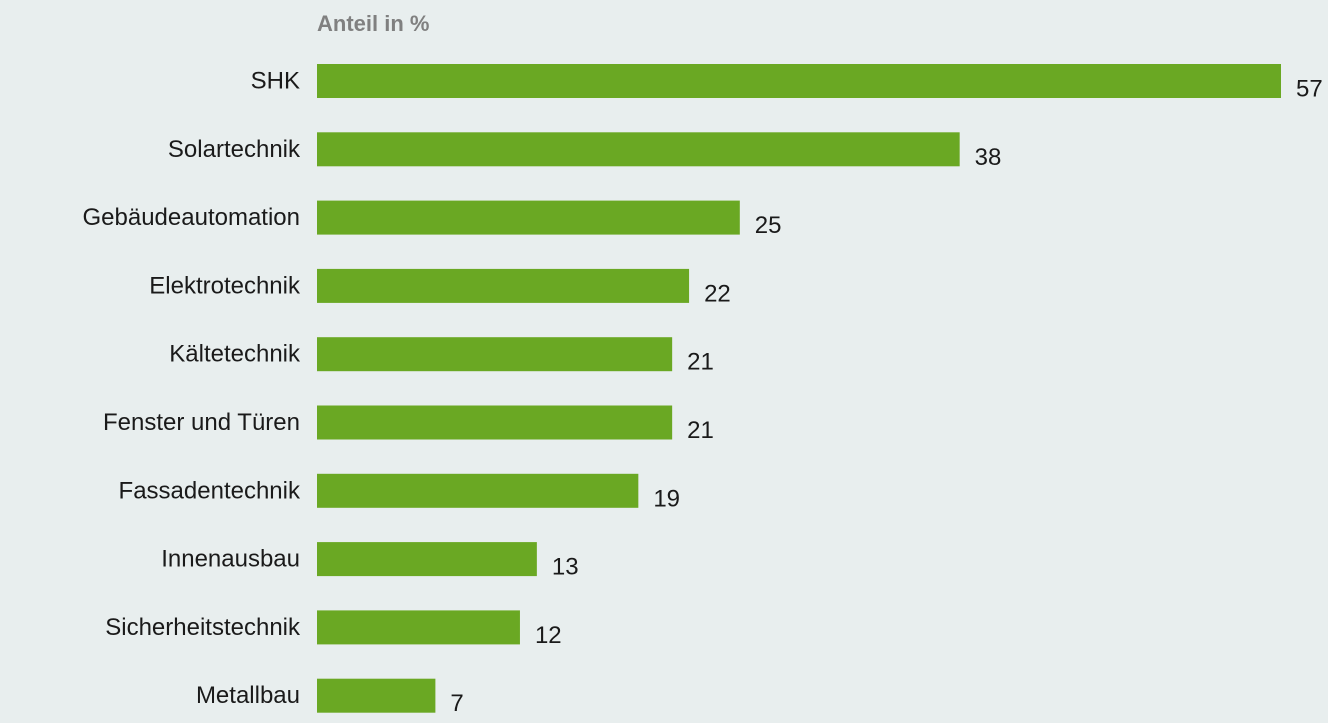 The image size is (1328, 723). What do you see at coordinates (210, 490) in the screenshot?
I see `category-label-fassadentechnik: Fassadentechnik` at bounding box center [210, 490].